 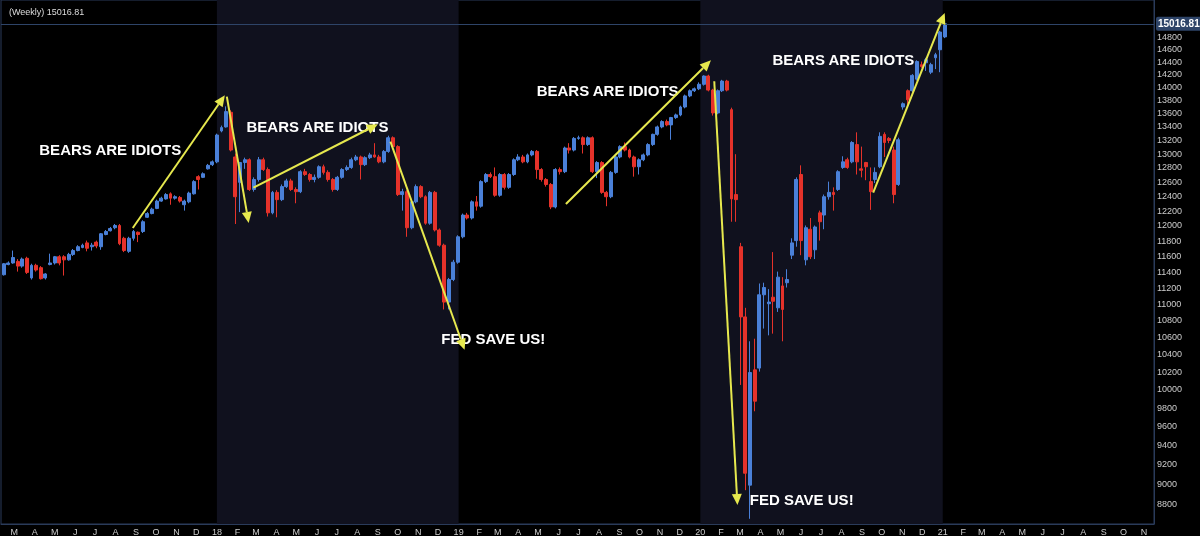 What do you see at coordinates (1170, 153) in the screenshot?
I see `y-tick-label: 13000` at bounding box center [1170, 153].